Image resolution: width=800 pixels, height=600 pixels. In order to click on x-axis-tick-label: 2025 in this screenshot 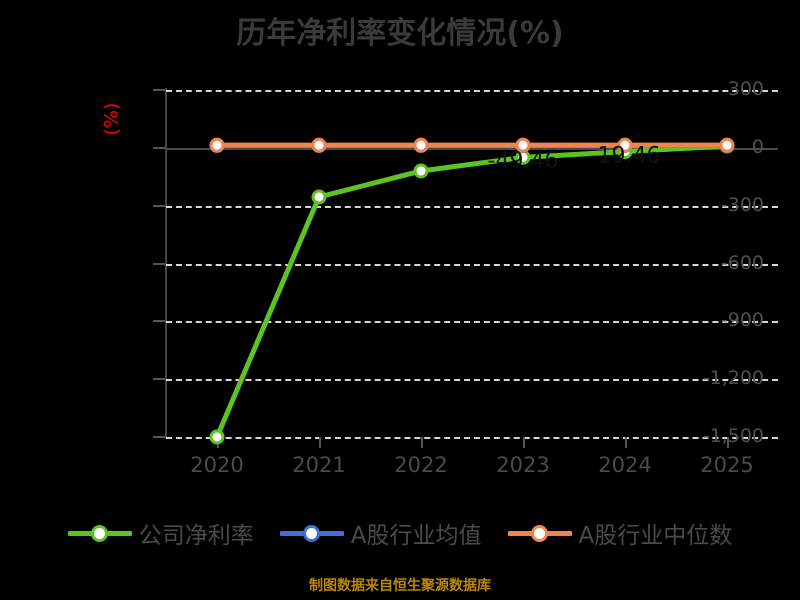, I will do `click(727, 465)`.